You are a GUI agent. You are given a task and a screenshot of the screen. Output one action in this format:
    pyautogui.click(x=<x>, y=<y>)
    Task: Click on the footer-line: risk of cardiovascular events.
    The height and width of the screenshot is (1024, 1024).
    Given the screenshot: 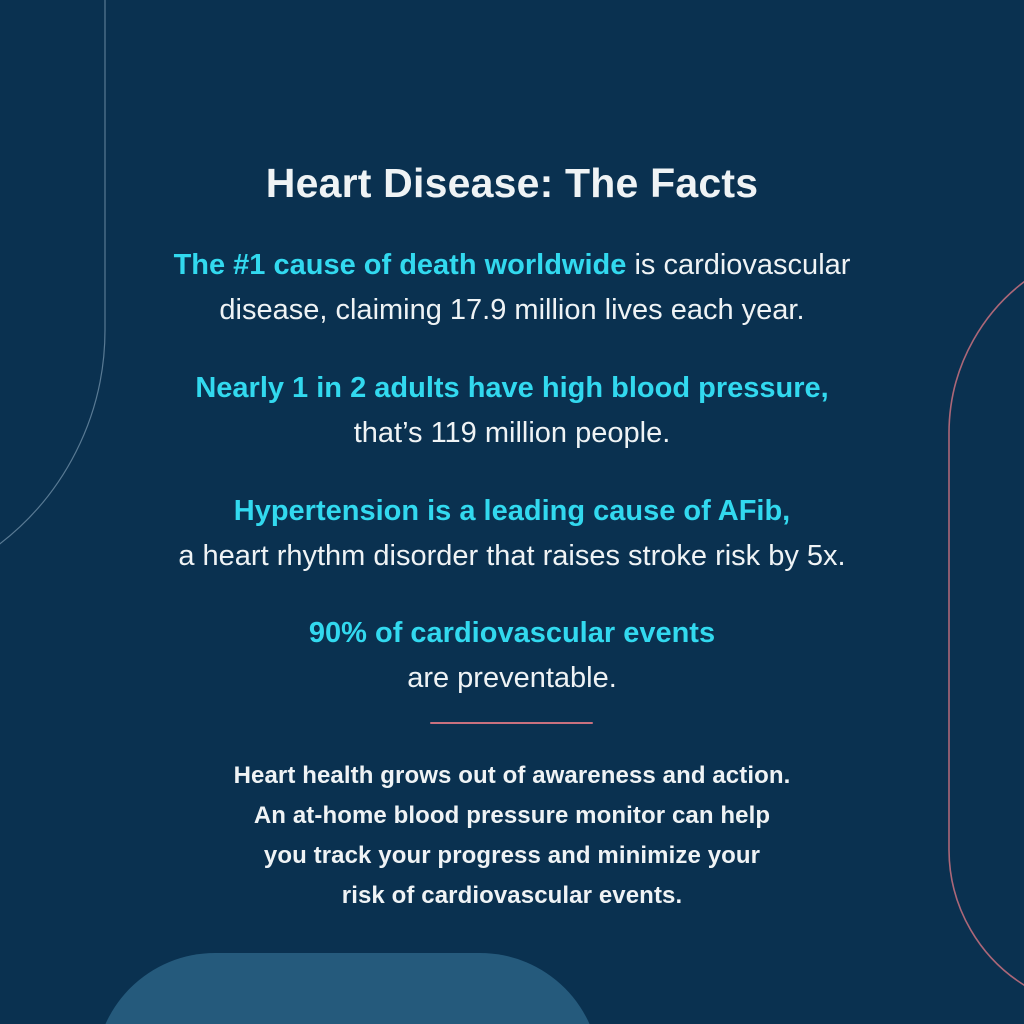 What is the action you would take?
    pyautogui.click(x=512, y=895)
    